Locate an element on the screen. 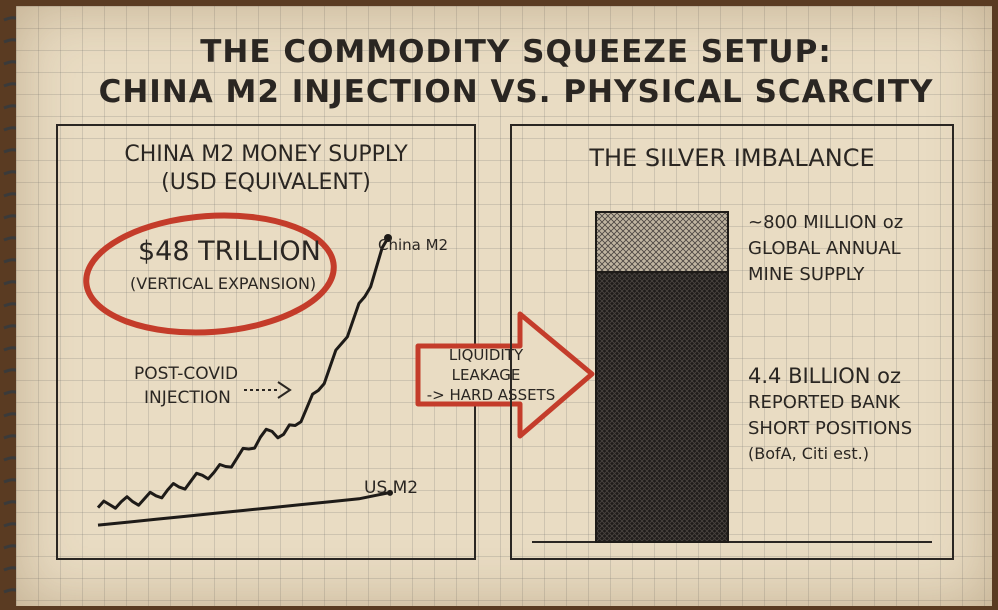  arrow-label-line-1: LIQUIDITY is located at coordinates (486, 355).